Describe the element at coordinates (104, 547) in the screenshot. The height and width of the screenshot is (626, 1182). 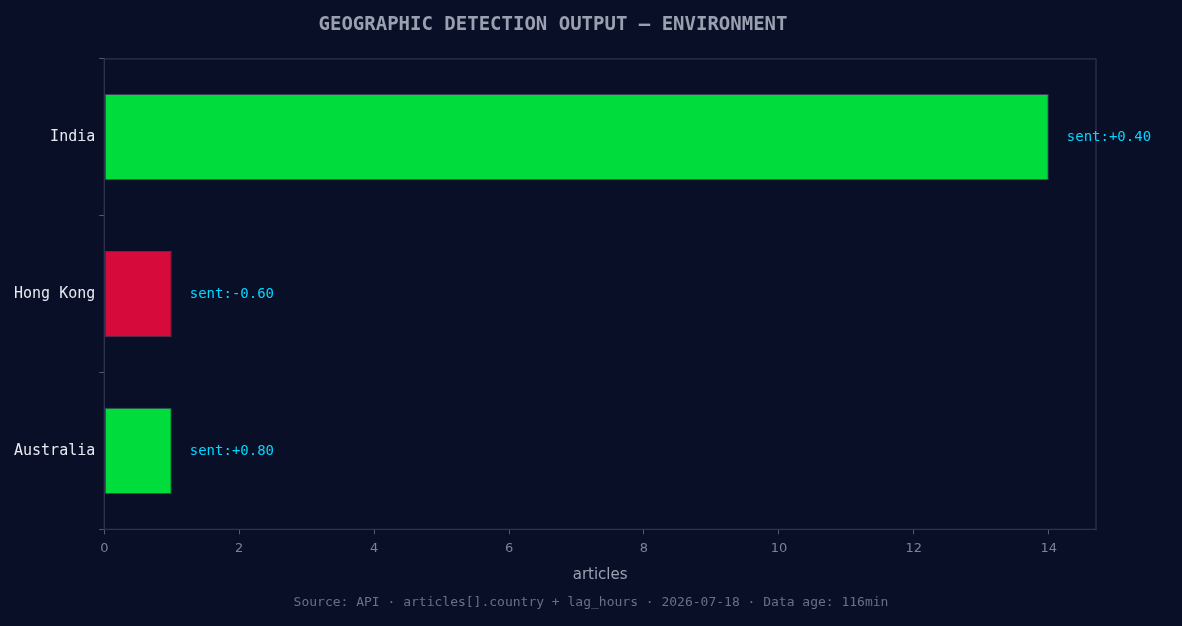
I see `x-tick-label: 0` at that location.